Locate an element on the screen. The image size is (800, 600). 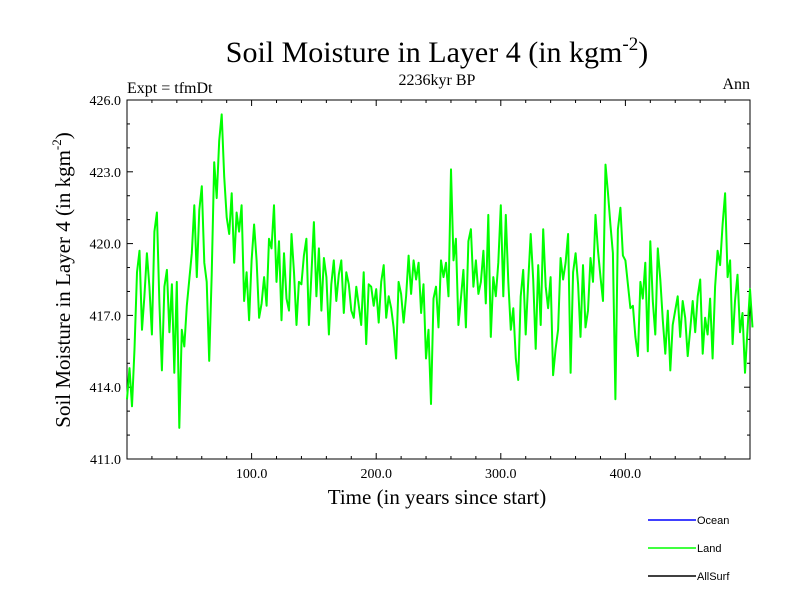
legend-label-land: Land is located at coordinates (709, 549).